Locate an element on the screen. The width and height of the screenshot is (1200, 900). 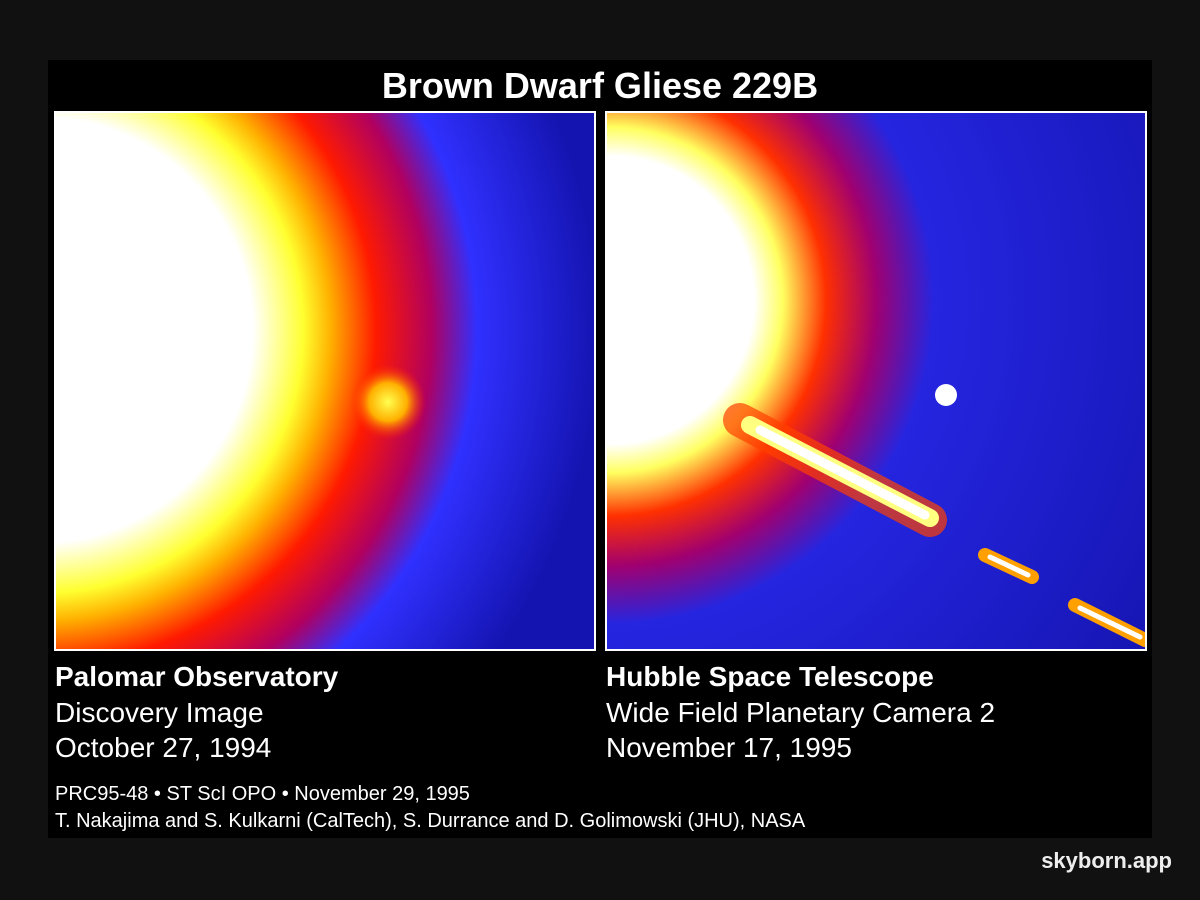
panel-caption: October 27, 1994 is located at coordinates (163, 747).